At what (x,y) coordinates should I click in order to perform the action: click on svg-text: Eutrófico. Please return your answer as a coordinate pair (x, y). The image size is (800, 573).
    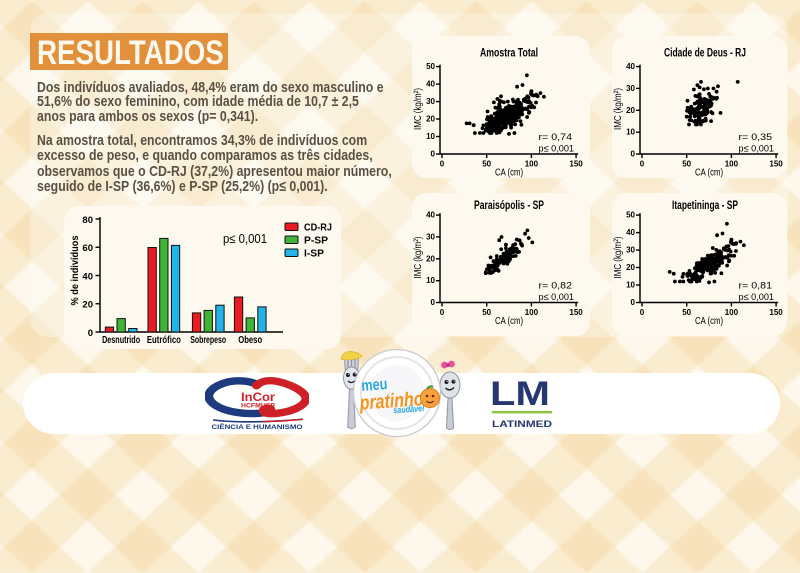
    Looking at the image, I should click on (164, 340).